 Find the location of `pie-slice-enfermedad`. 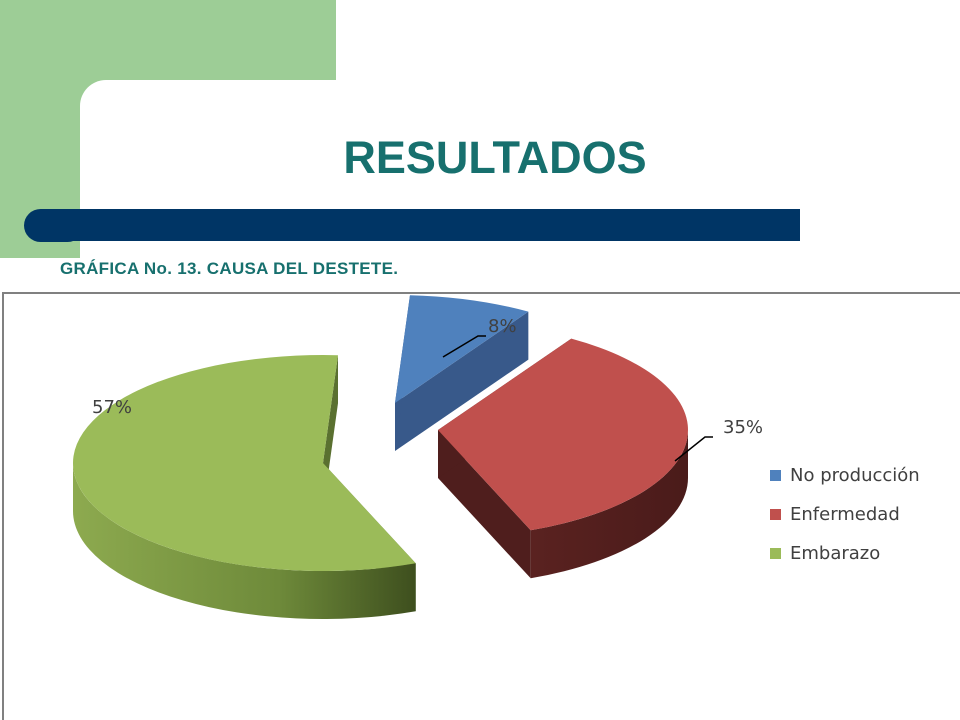

pie-slice-enfermedad is located at coordinates (563, 458).